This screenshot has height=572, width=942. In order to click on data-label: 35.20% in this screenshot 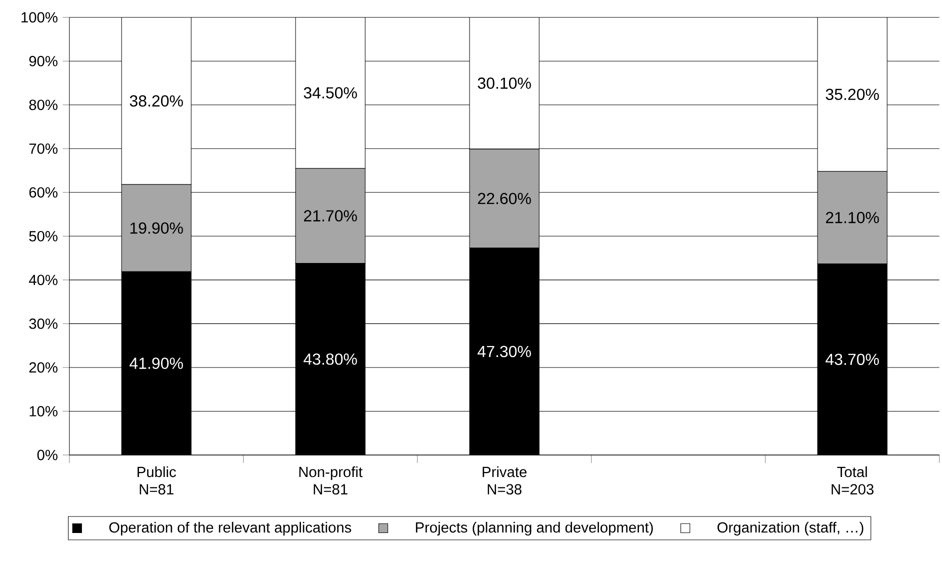, I will do `click(852, 94)`.